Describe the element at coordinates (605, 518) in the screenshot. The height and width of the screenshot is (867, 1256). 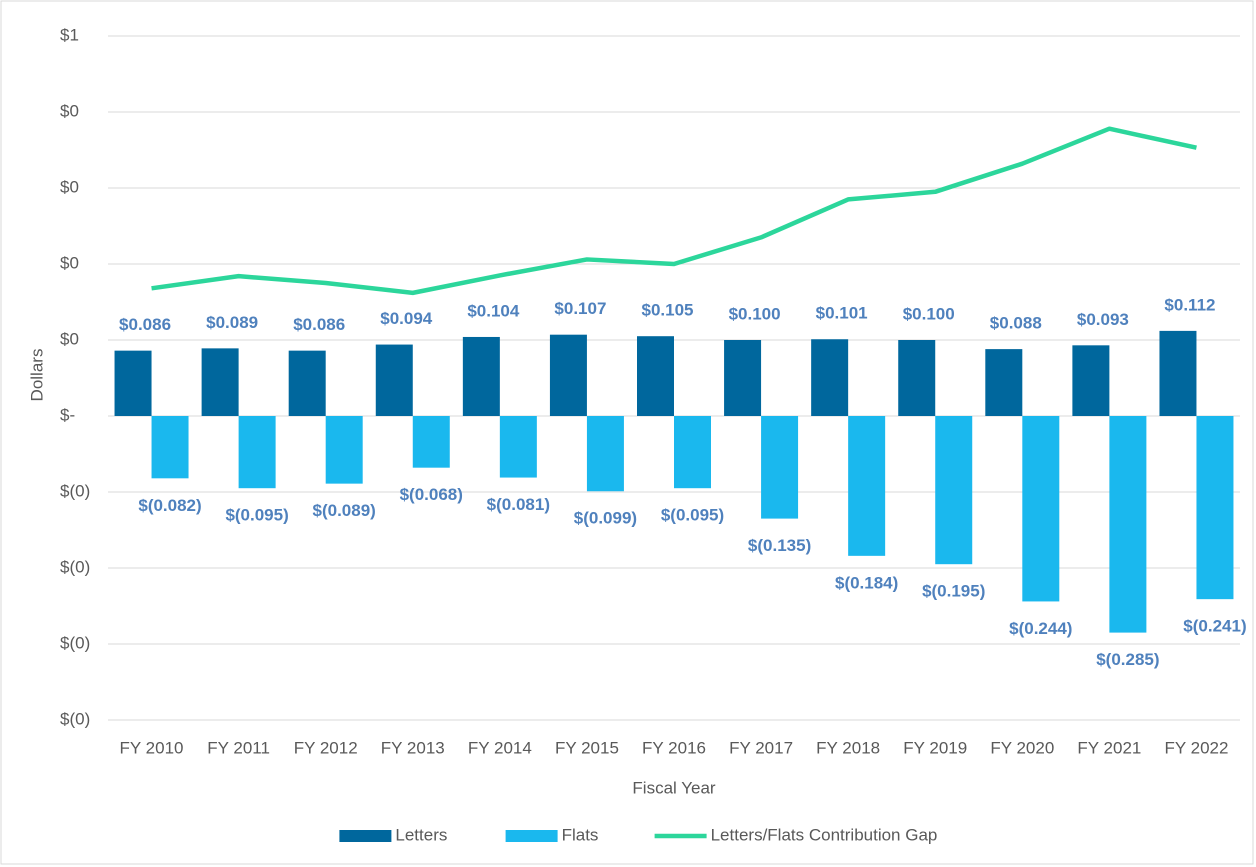
I see `data-label: $(0.099)` at that location.